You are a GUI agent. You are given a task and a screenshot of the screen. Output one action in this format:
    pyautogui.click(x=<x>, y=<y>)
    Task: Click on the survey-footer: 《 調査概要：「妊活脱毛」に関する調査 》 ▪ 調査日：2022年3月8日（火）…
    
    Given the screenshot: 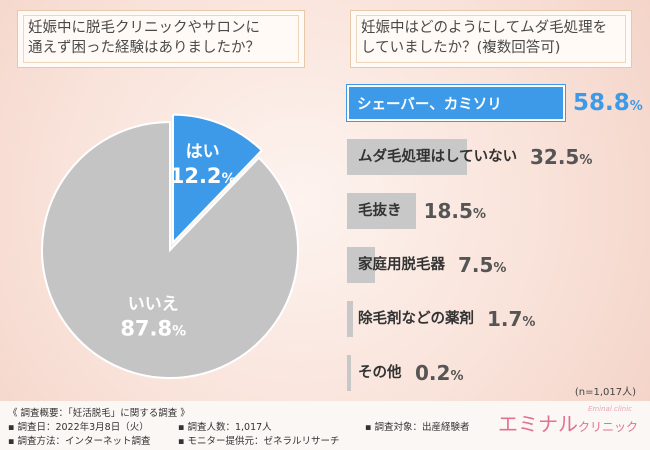 What is the action you would take?
    pyautogui.click(x=325, y=425)
    